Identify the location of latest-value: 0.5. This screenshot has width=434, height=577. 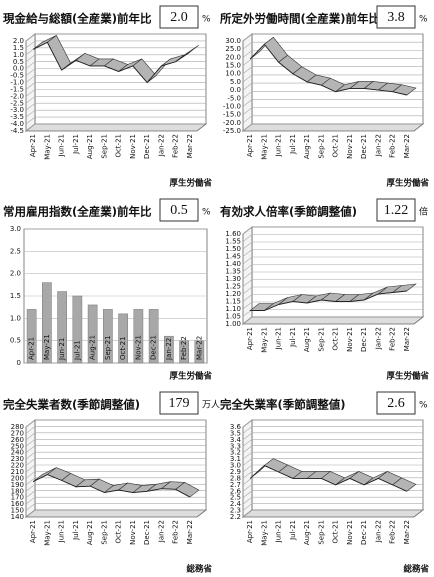
(179, 210).